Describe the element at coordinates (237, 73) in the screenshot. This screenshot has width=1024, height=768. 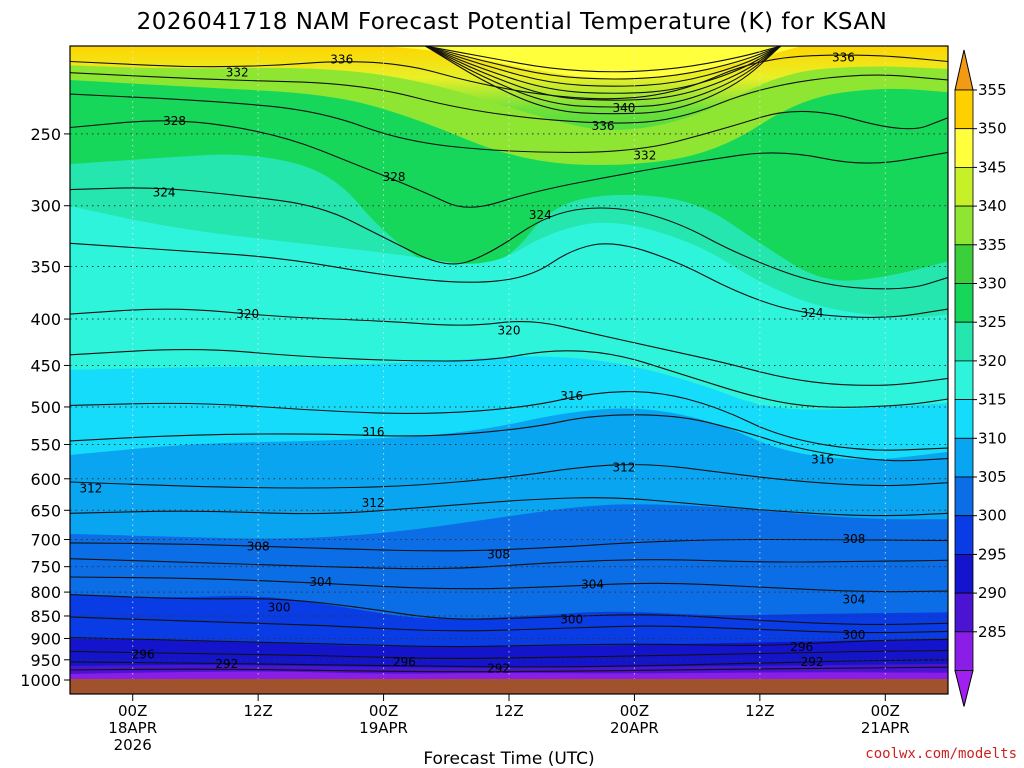
I see `contour-label: 332` at that location.